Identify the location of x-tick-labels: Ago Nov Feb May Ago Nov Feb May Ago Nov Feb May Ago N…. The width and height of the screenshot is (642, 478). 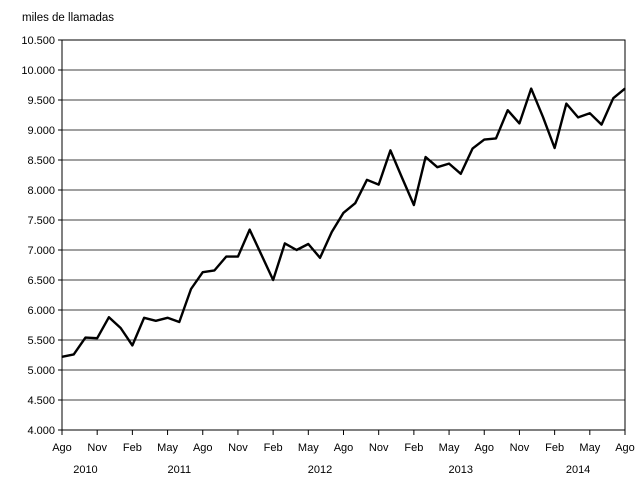
(343, 442).